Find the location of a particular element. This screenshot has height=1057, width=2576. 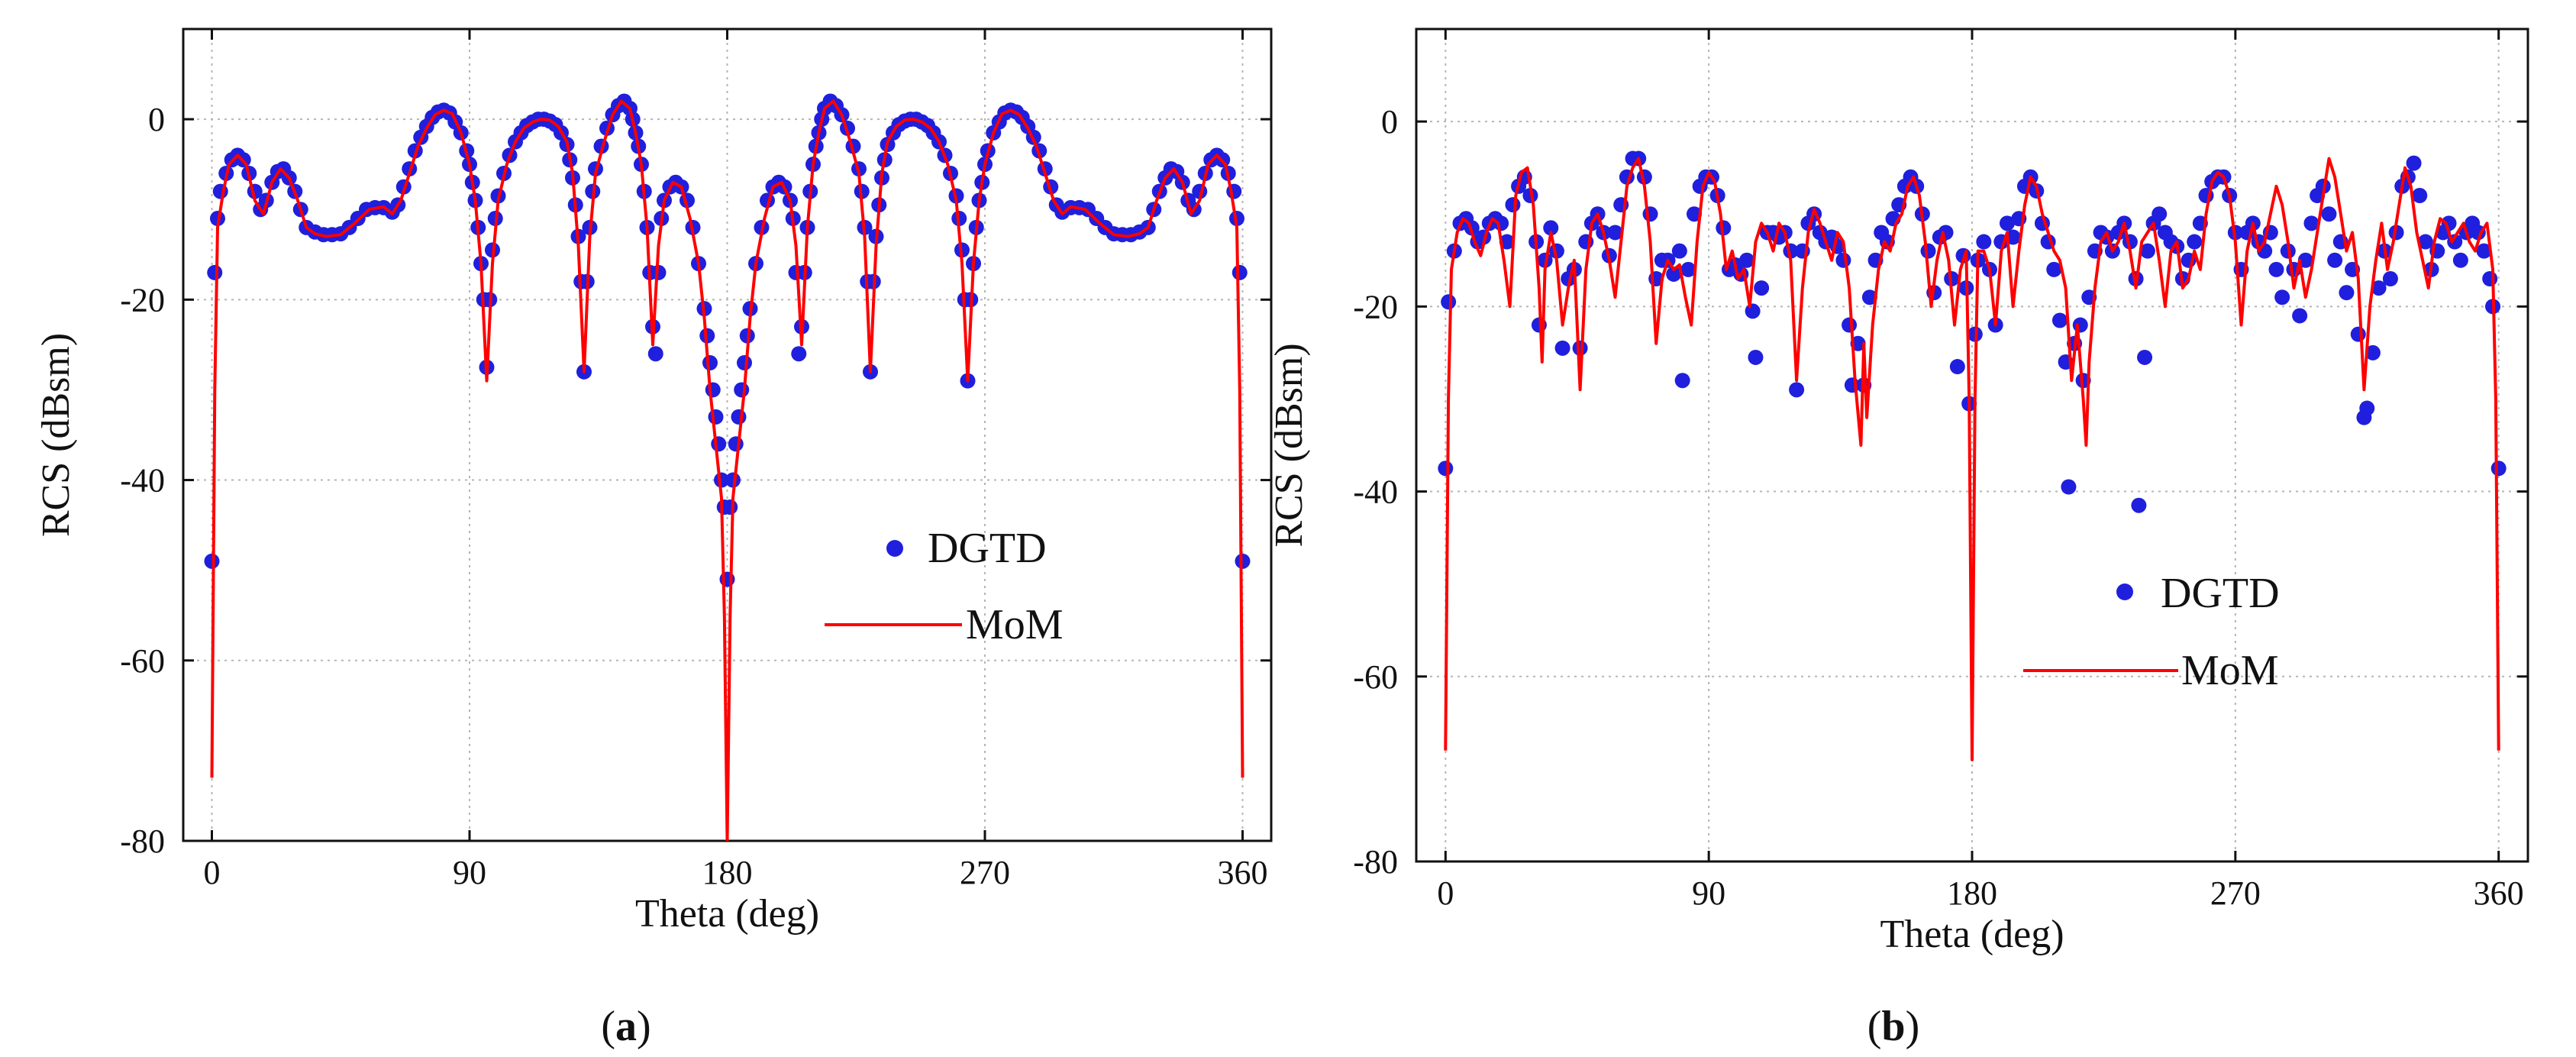

caption-letter: b is located at coordinates (1893, 1027).